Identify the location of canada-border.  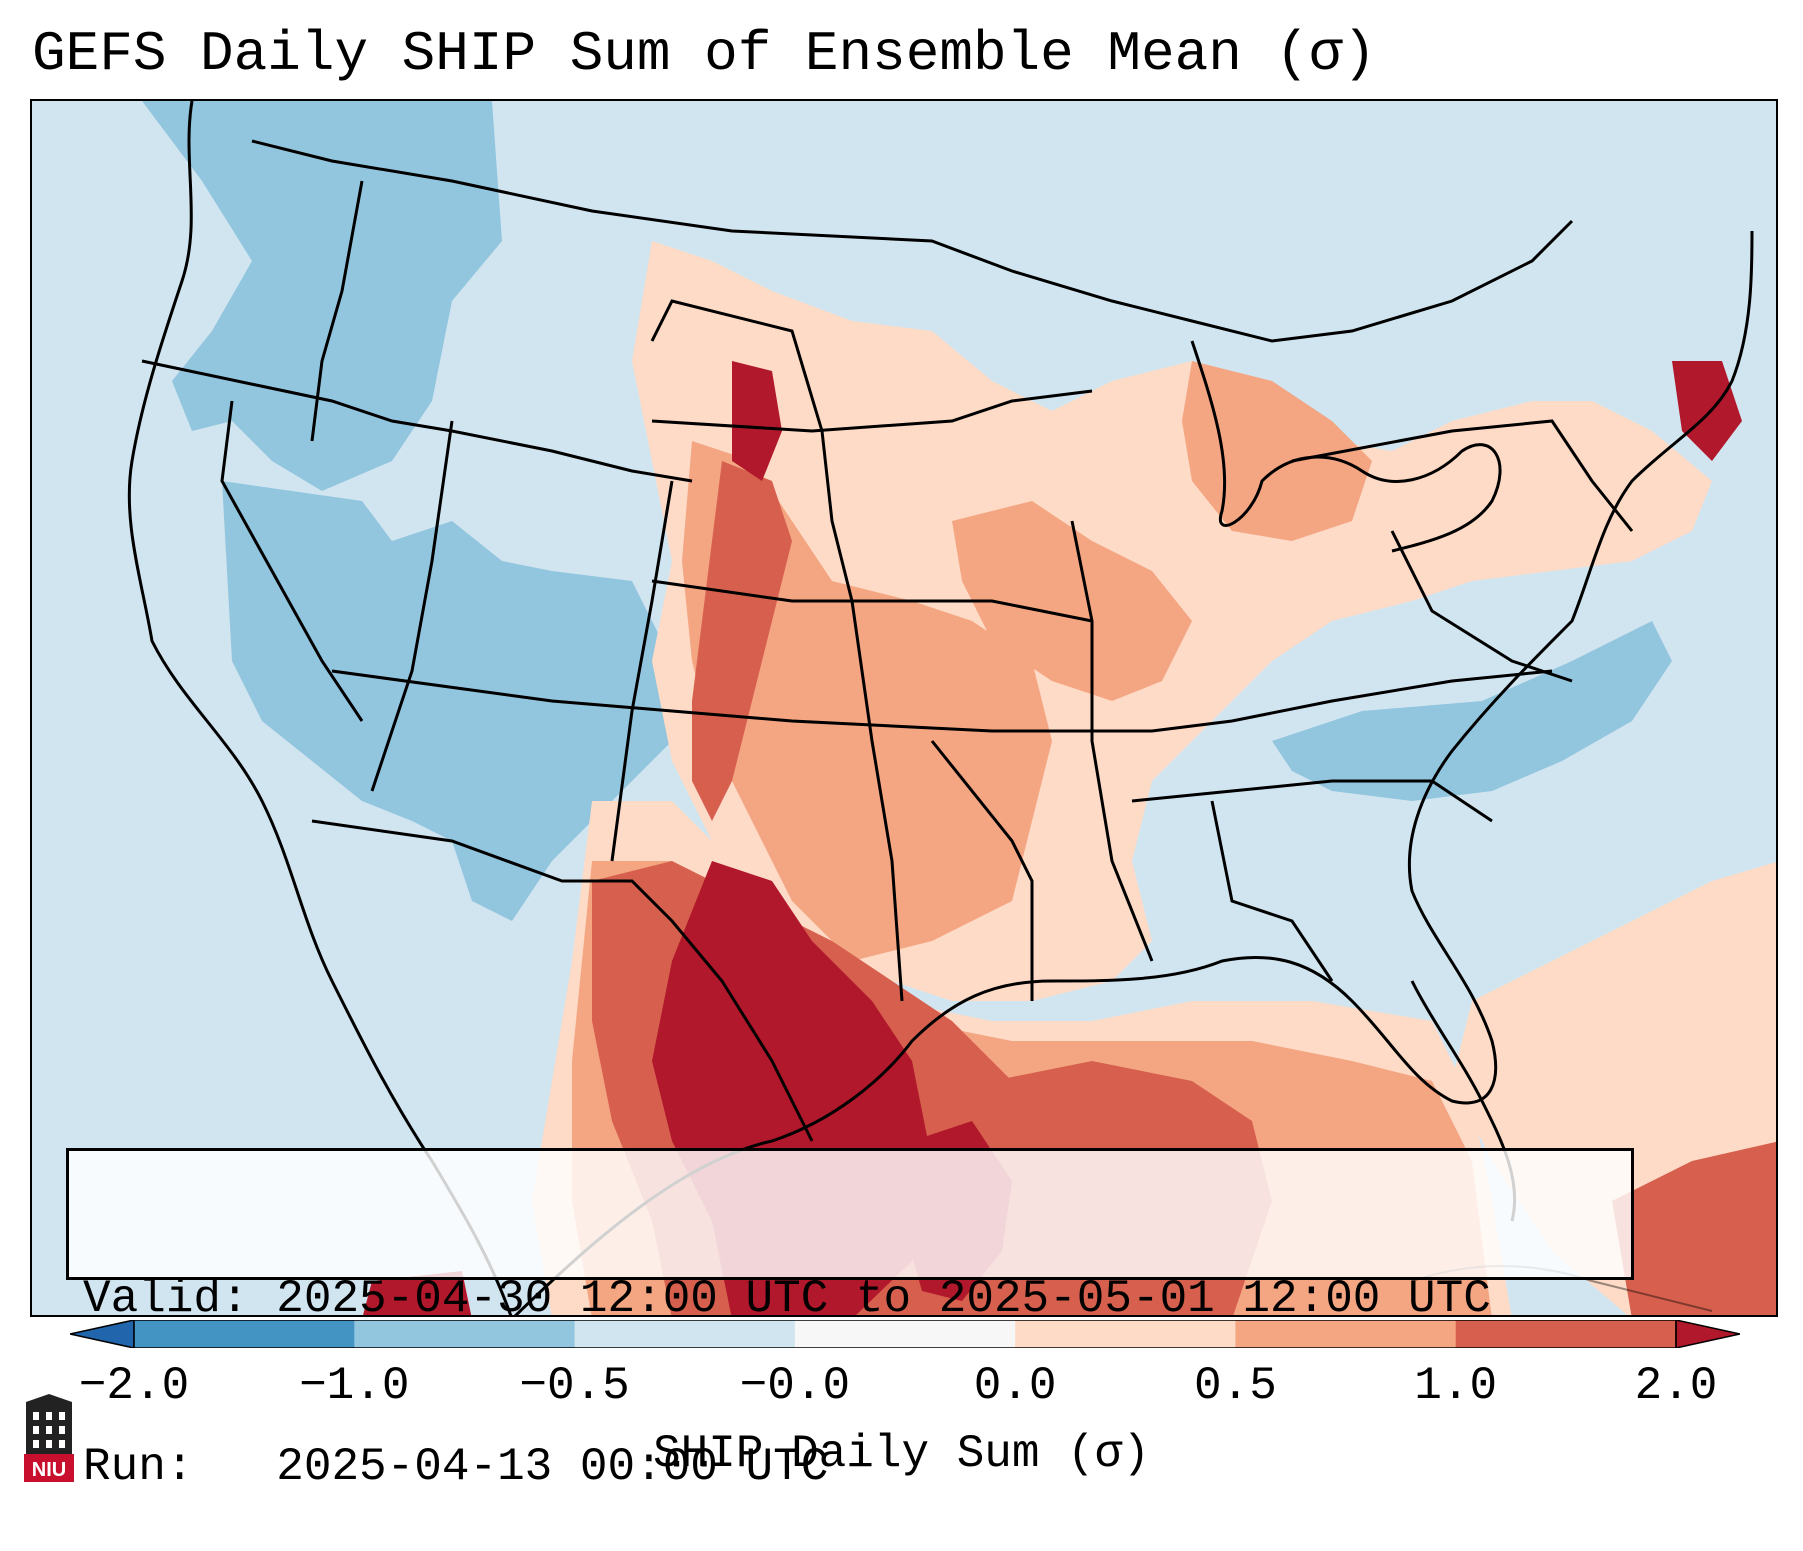
(912, 241).